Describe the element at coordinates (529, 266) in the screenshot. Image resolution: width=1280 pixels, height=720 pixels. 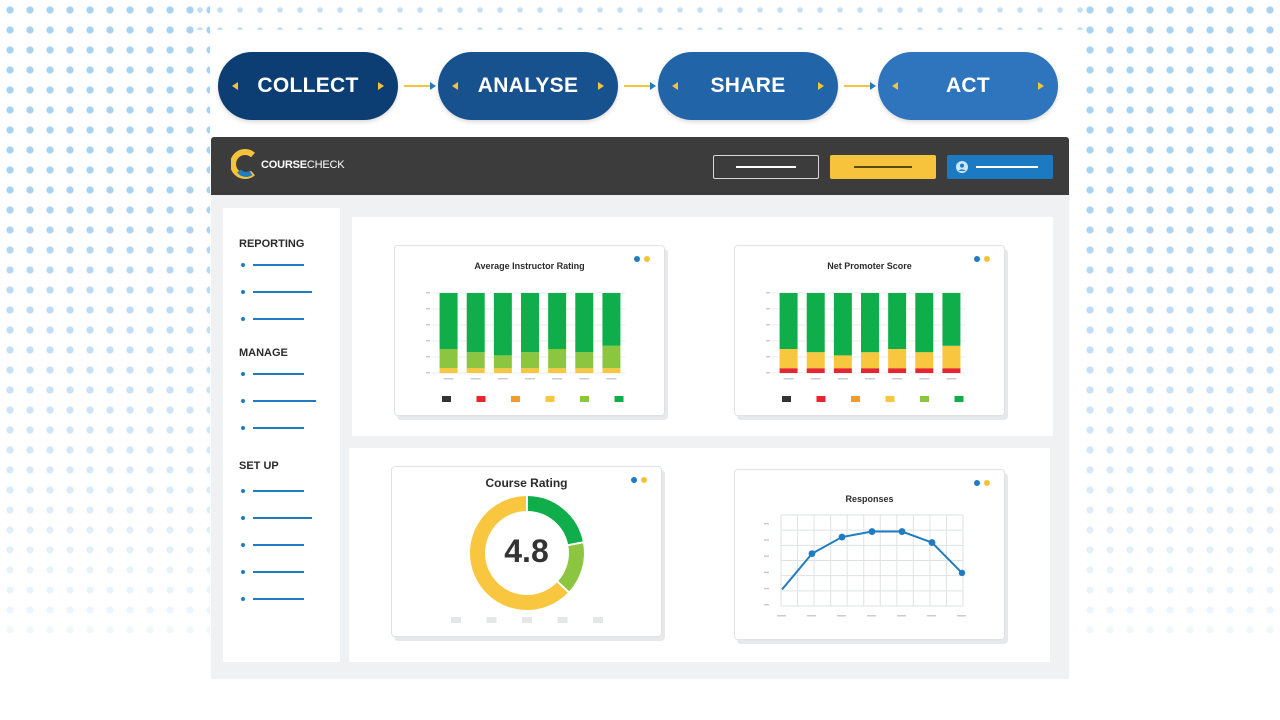
I see `card-title: Average Instructor Rating` at that location.